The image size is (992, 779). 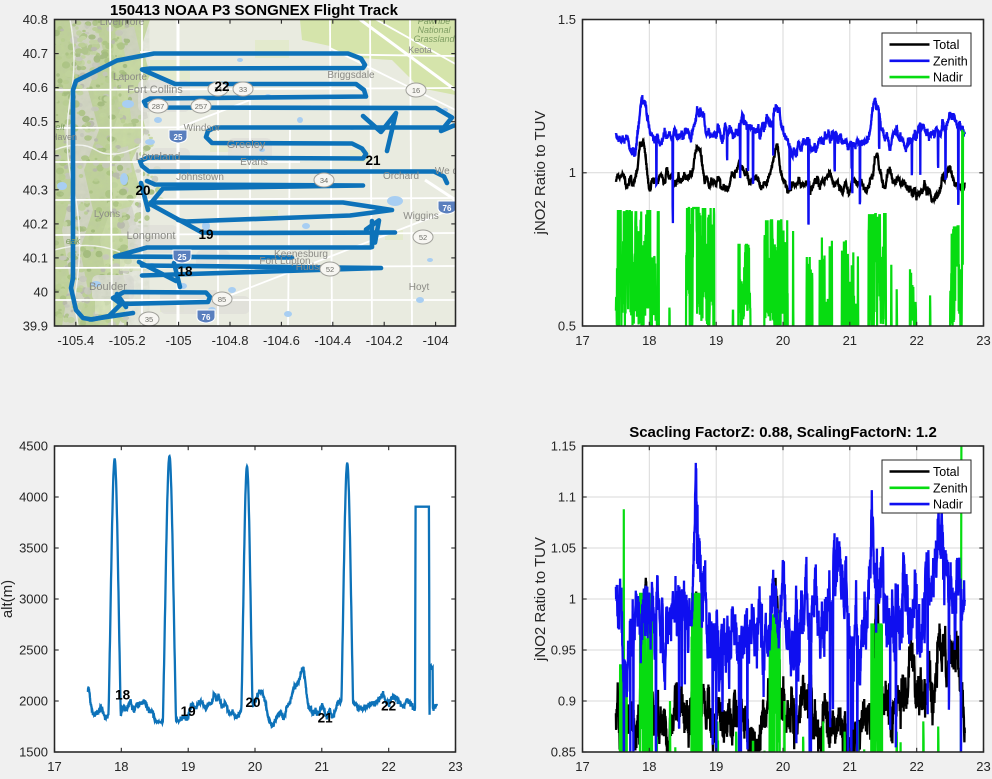 I want to click on svg-text: Keota, so click(x=420, y=50).